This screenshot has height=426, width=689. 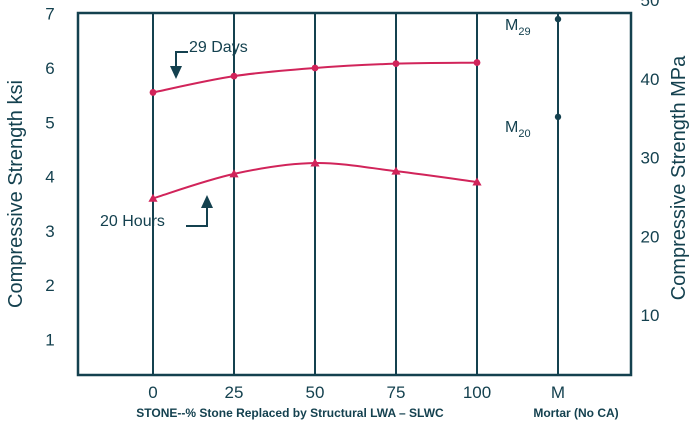 I want to click on x-tick-label: 0, so click(x=152, y=392).